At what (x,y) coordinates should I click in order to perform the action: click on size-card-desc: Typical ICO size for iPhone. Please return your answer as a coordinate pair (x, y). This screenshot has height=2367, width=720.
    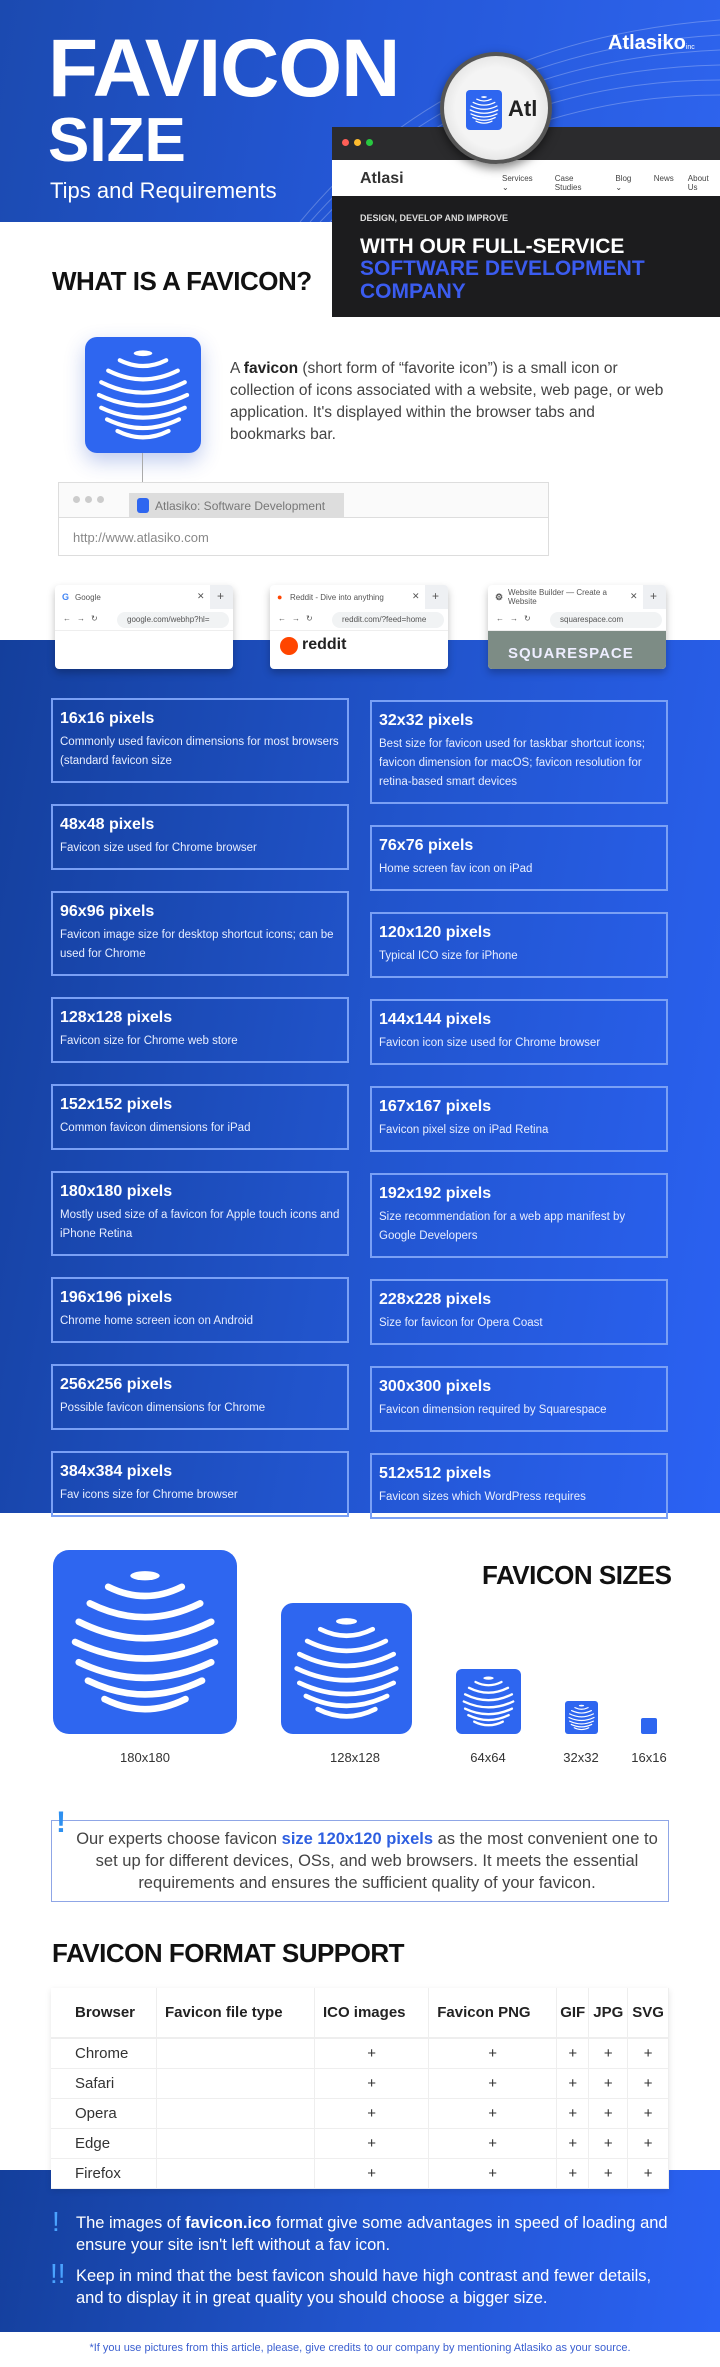
    Looking at the image, I should click on (448, 956).